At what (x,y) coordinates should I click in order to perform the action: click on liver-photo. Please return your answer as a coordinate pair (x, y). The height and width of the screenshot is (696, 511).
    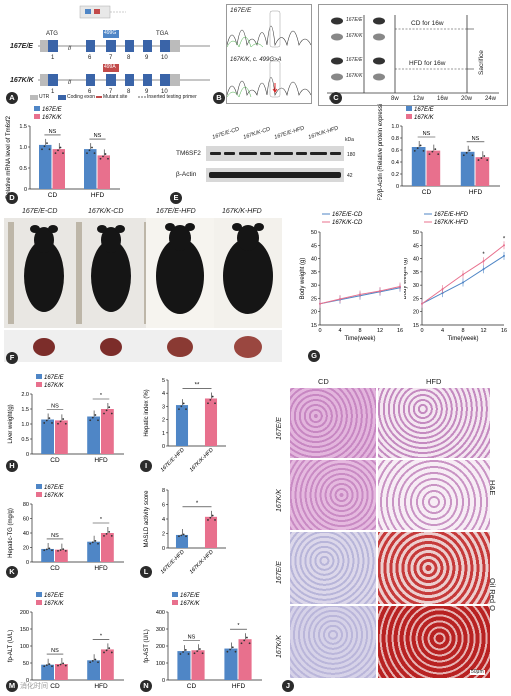
    Looking at the image, I should click on (143, 346).